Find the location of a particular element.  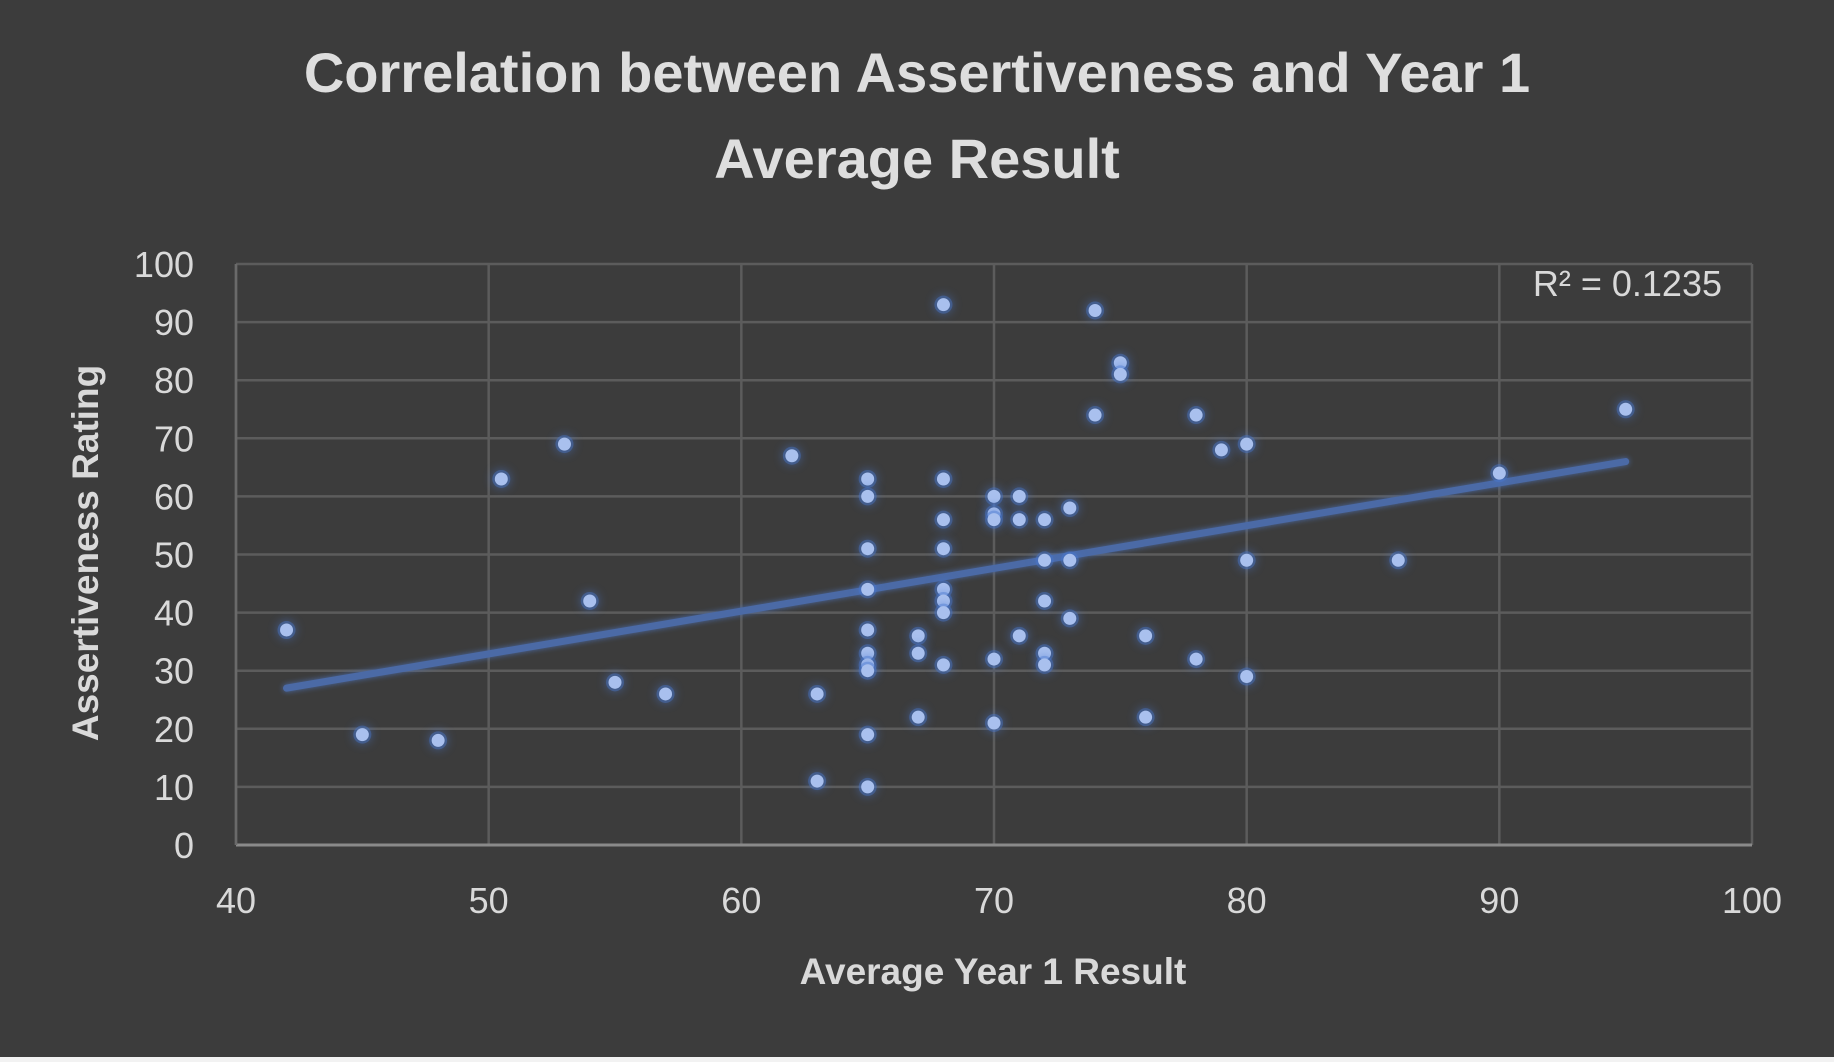

y-tick-label: 80 is located at coordinates (174, 380).